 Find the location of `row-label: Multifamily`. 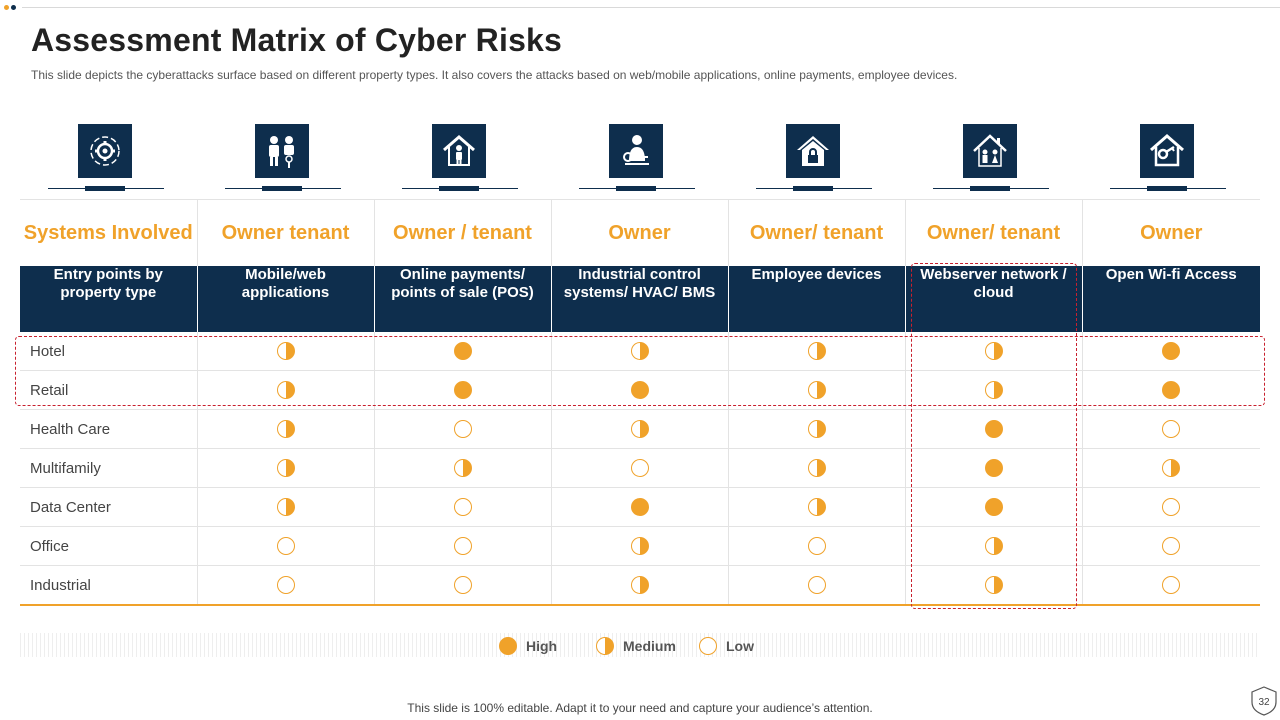

row-label: Multifamily is located at coordinates (108, 468).